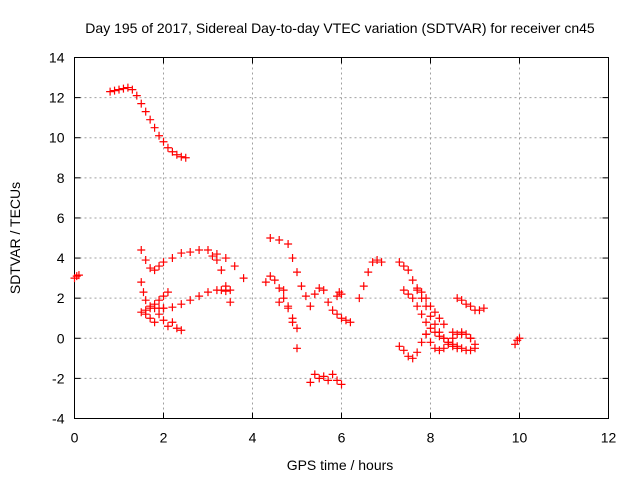  Describe the element at coordinates (57, 58) in the screenshot. I see `y-tick-label: 14` at that location.